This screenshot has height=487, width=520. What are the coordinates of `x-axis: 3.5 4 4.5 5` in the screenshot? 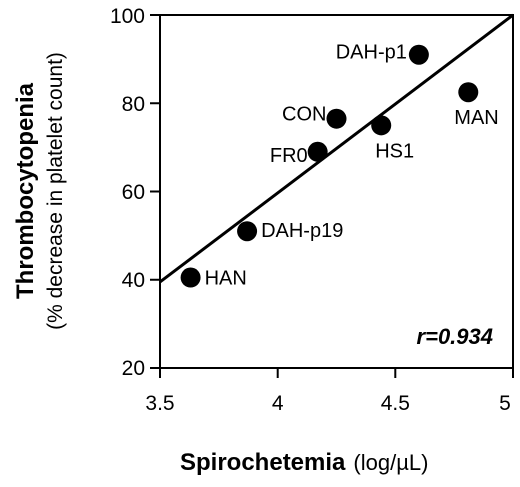 It's located at (329, 391).